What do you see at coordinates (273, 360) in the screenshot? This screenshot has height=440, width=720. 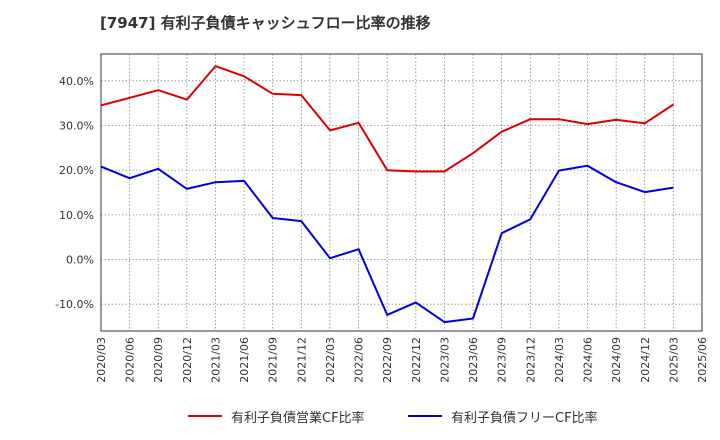 I see `x-tick-label: 2021/09` at bounding box center [273, 360].